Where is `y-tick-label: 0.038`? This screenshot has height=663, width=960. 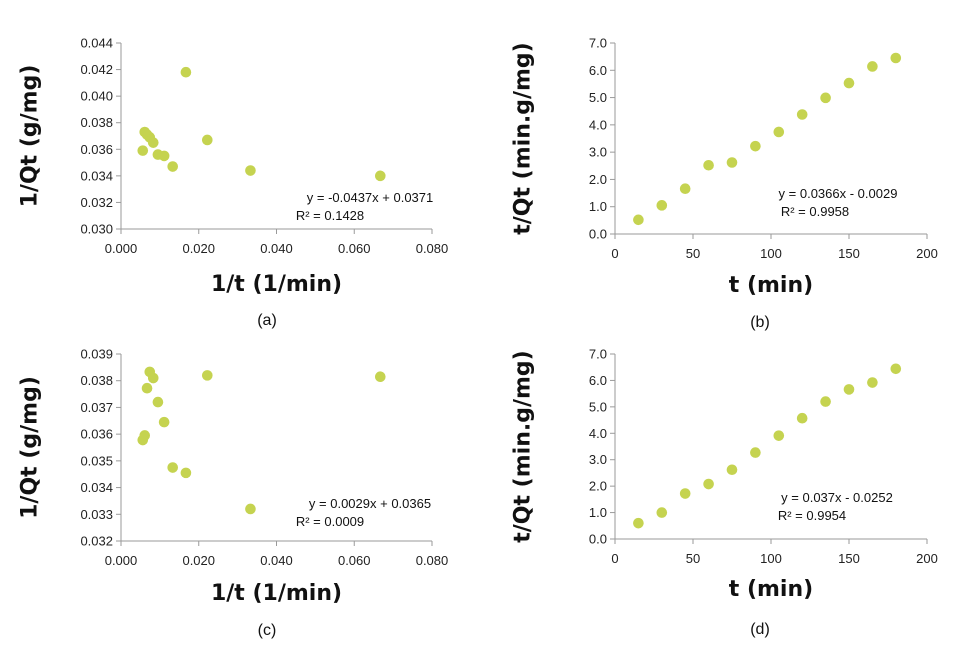 y-tick-label: 0.038 is located at coordinates (96, 380).